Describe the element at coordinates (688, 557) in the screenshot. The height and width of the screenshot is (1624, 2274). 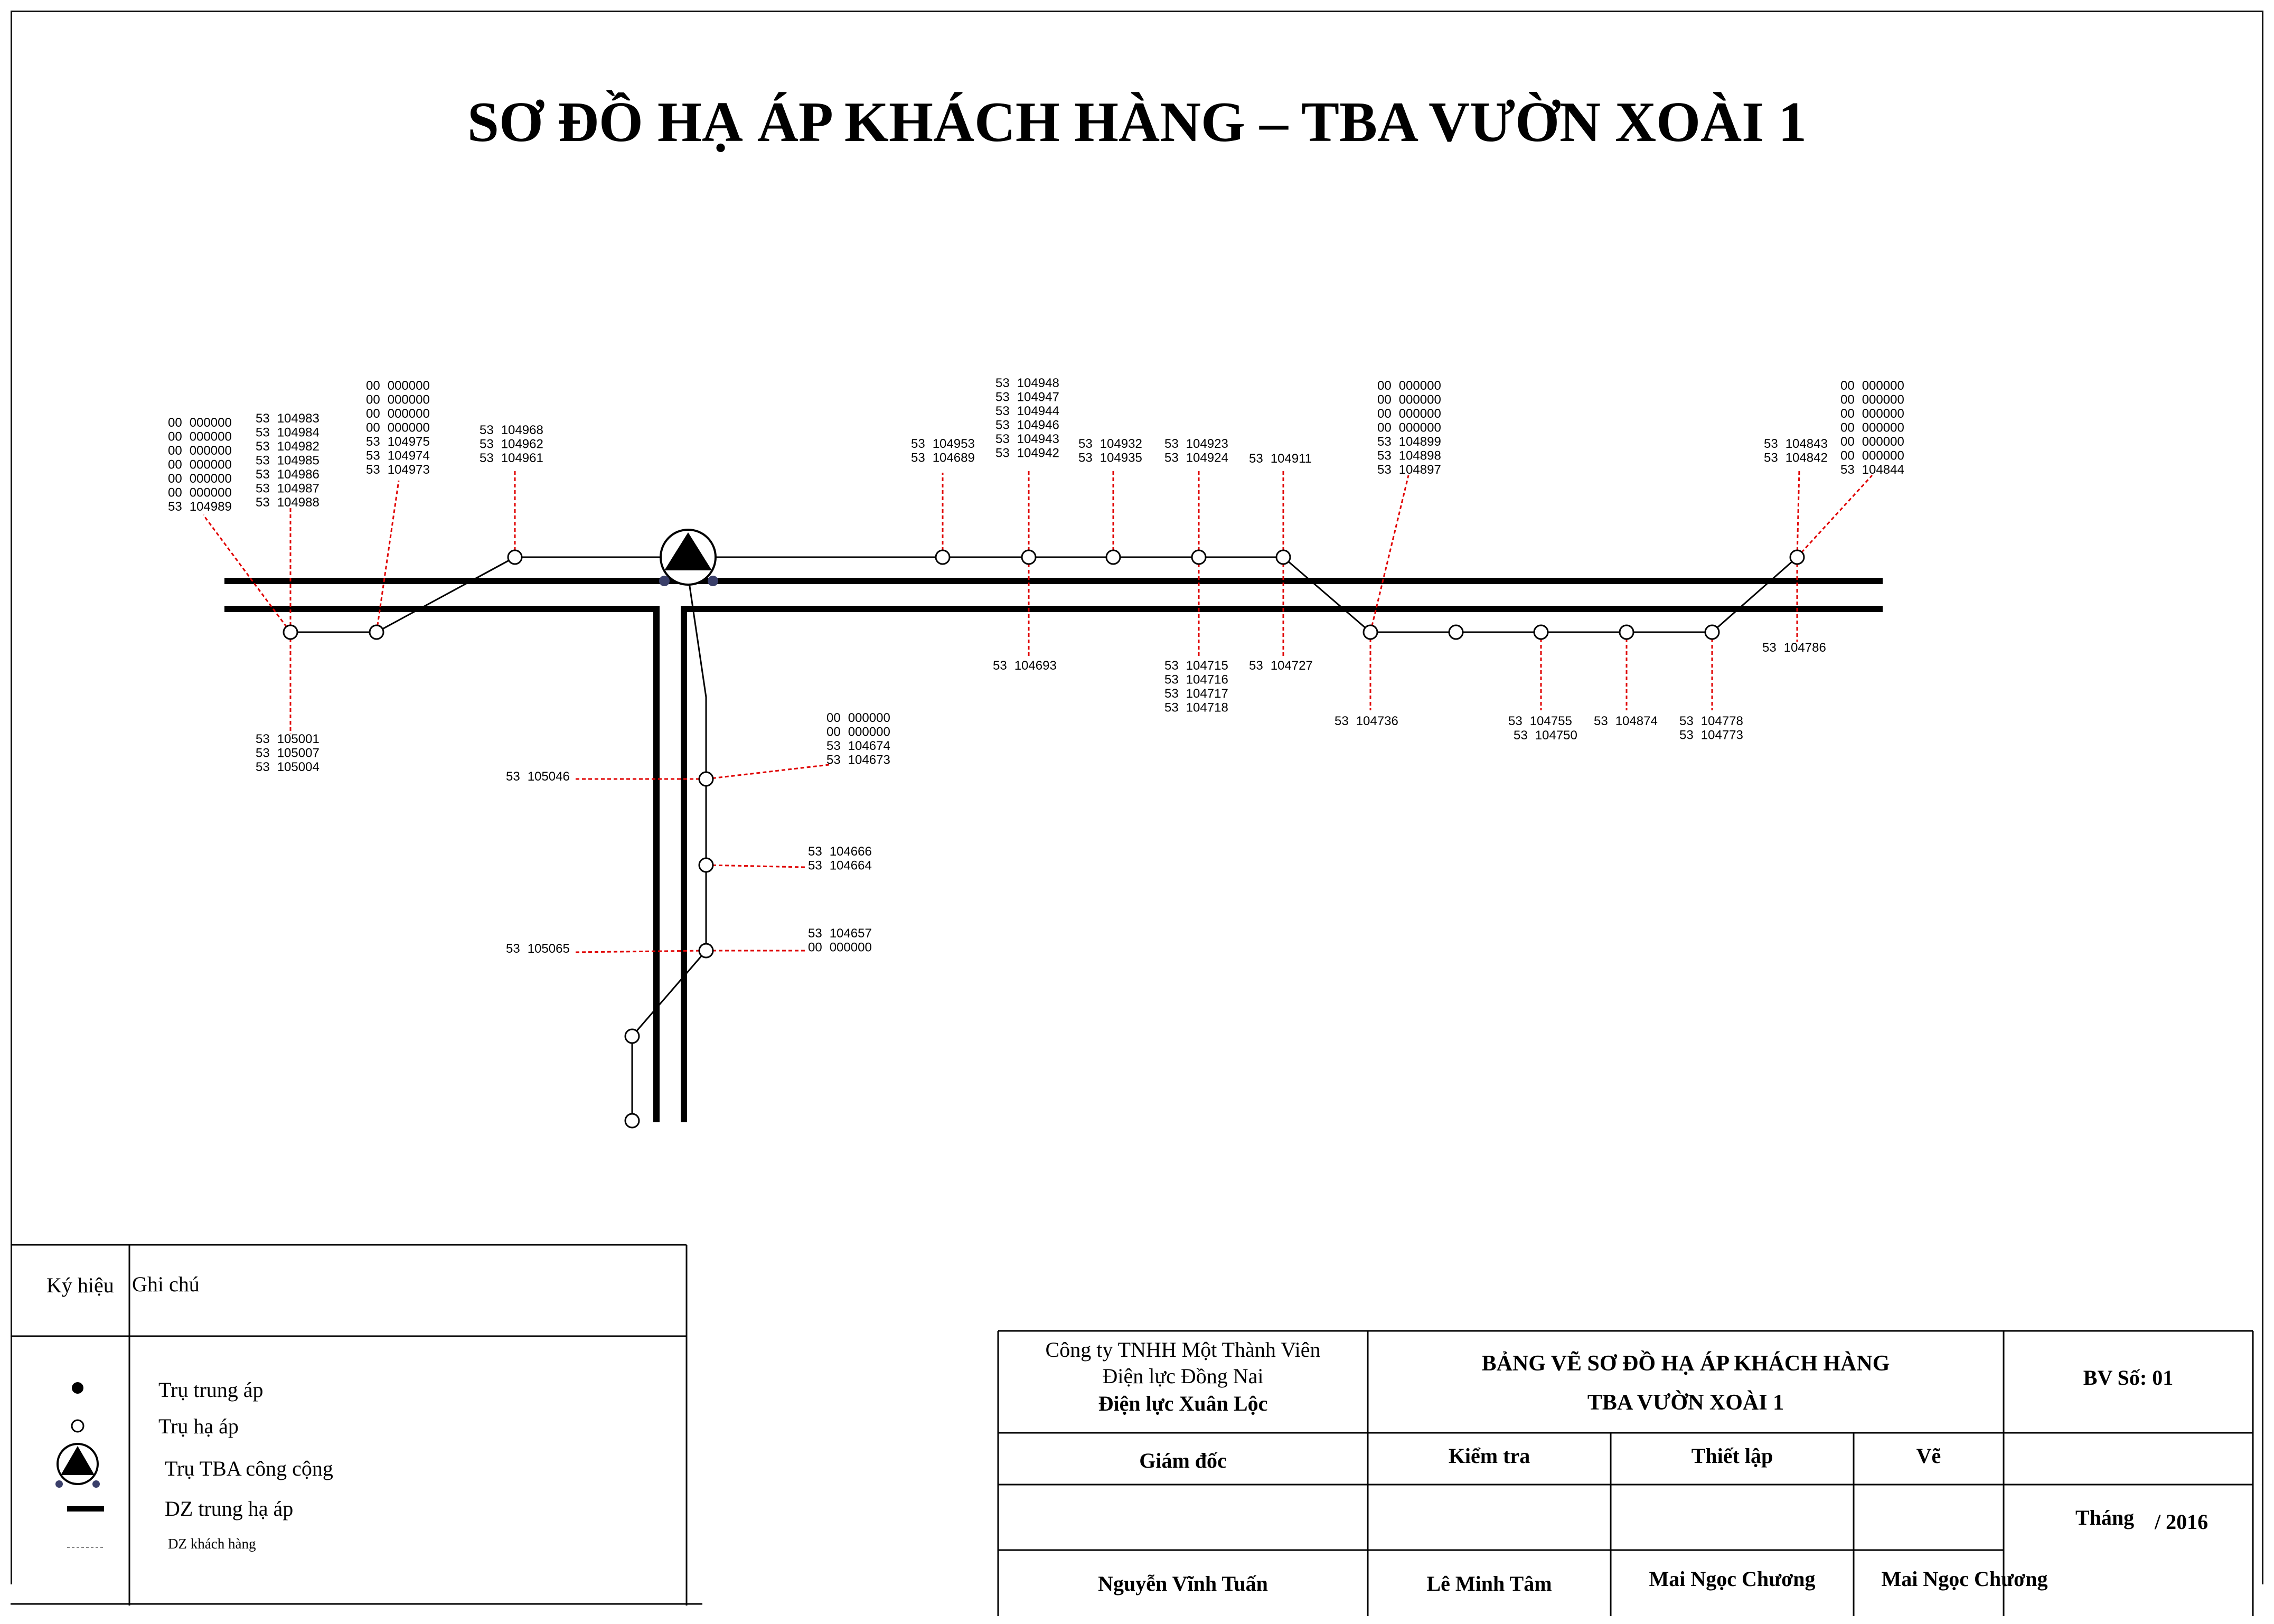
I see `tba-station` at that location.